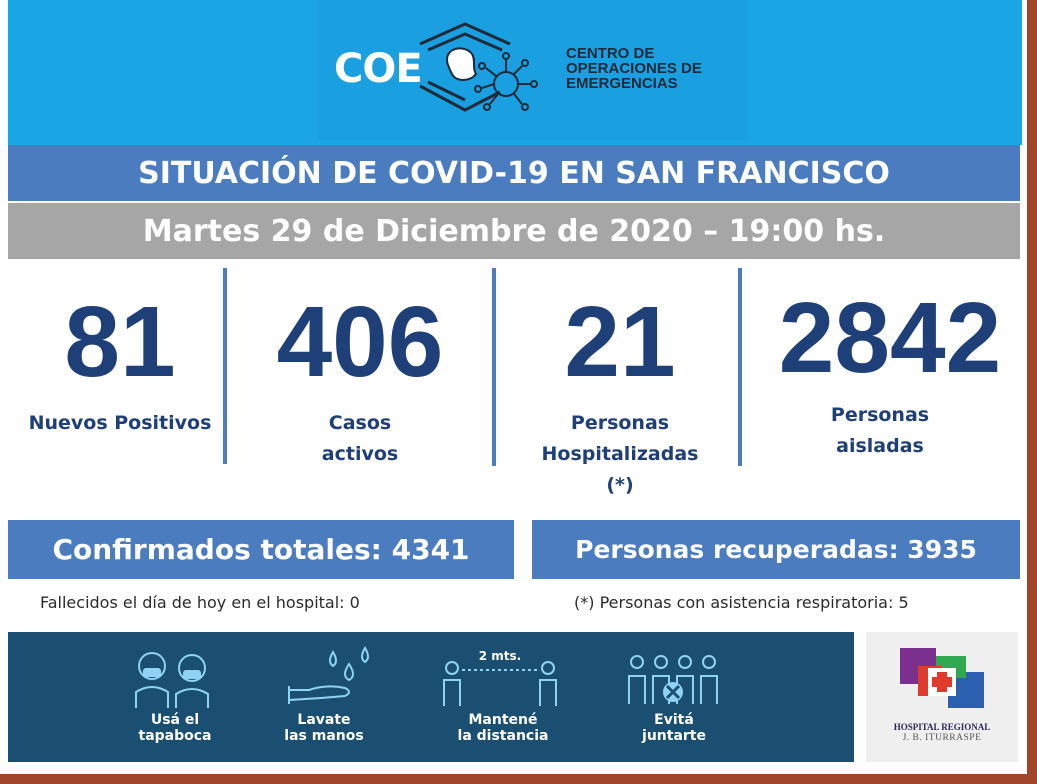 Image resolution: width=1037 pixels, height=784 pixels. Describe the element at coordinates (324, 728) in the screenshot. I see `tip-wash-hands-label: Lavate las manos` at that location.